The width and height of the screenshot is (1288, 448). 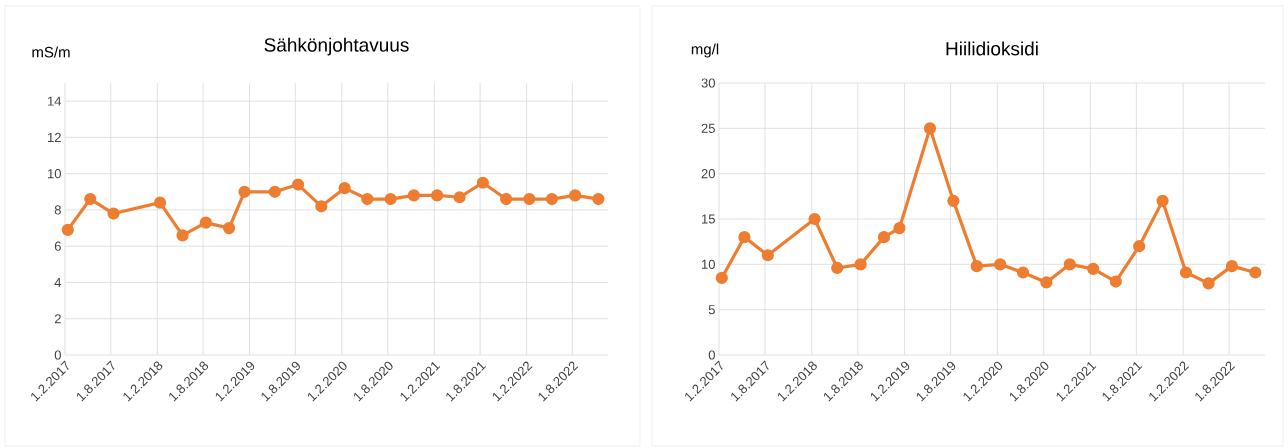 I want to click on y-tick-label: 12, so click(x=54, y=137).